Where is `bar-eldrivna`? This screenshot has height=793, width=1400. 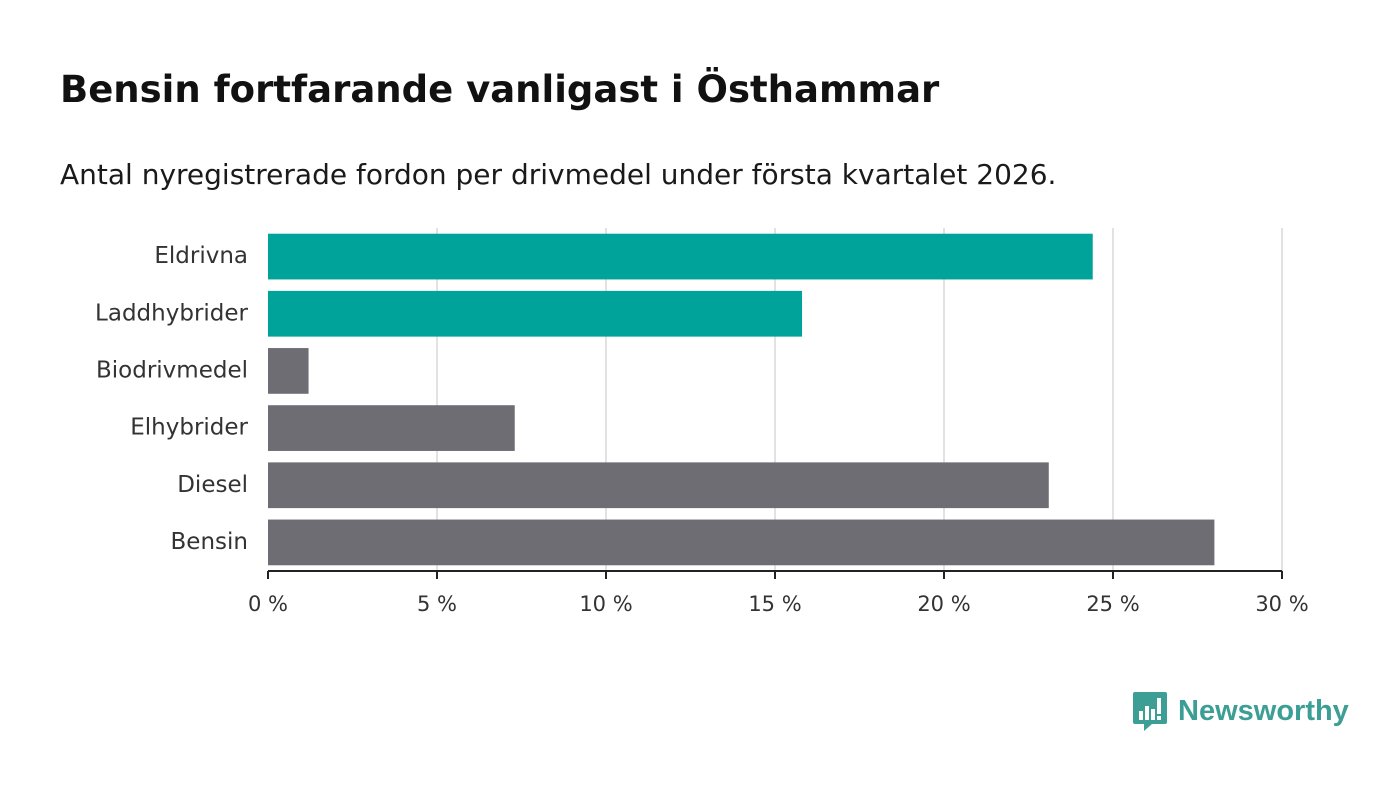
bar-eldrivna is located at coordinates (680, 256).